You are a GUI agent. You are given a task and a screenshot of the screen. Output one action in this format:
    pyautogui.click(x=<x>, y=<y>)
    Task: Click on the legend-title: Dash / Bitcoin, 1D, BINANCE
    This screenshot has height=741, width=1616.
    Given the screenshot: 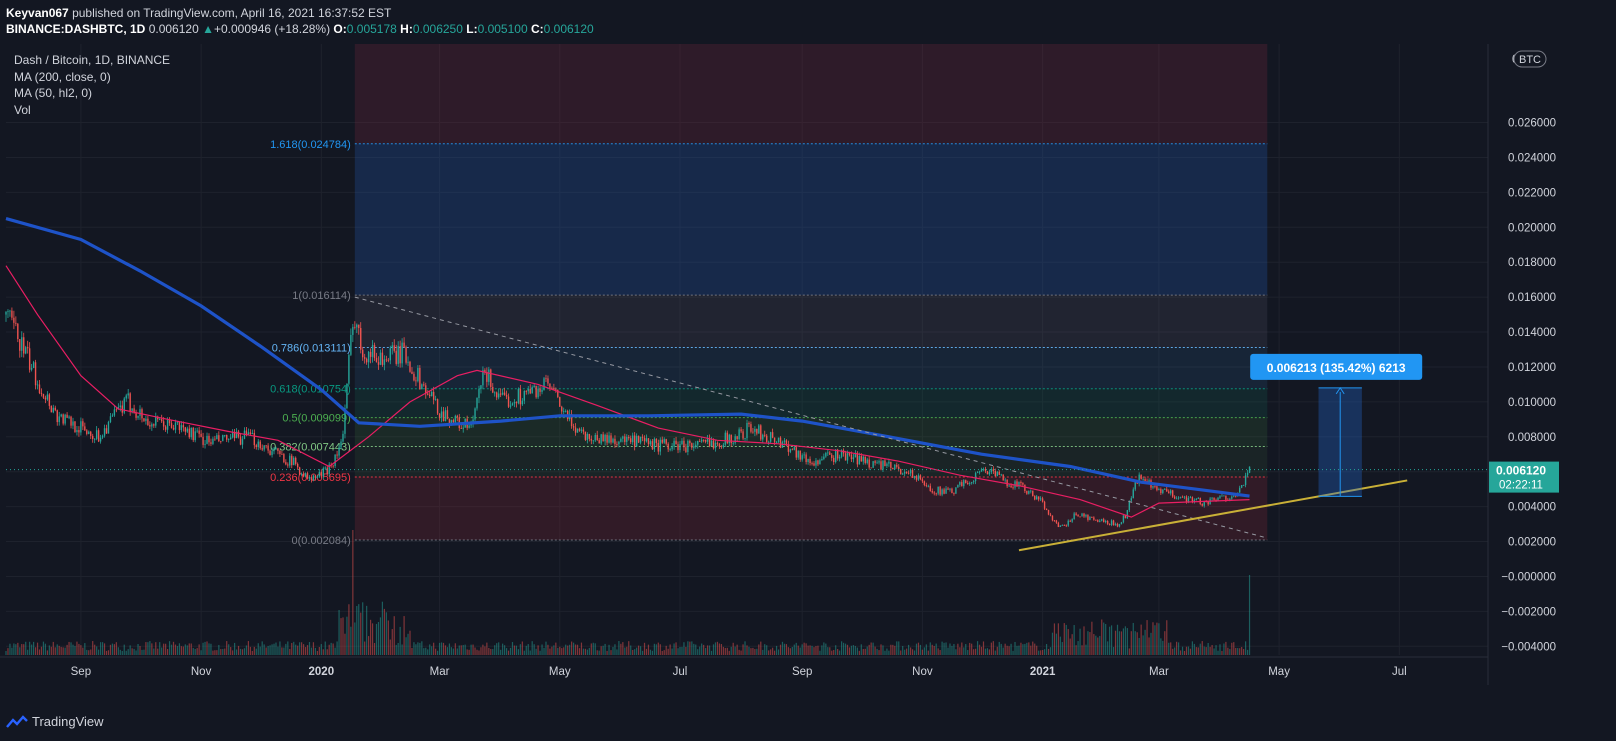 What is the action you would take?
    pyautogui.click(x=92, y=60)
    